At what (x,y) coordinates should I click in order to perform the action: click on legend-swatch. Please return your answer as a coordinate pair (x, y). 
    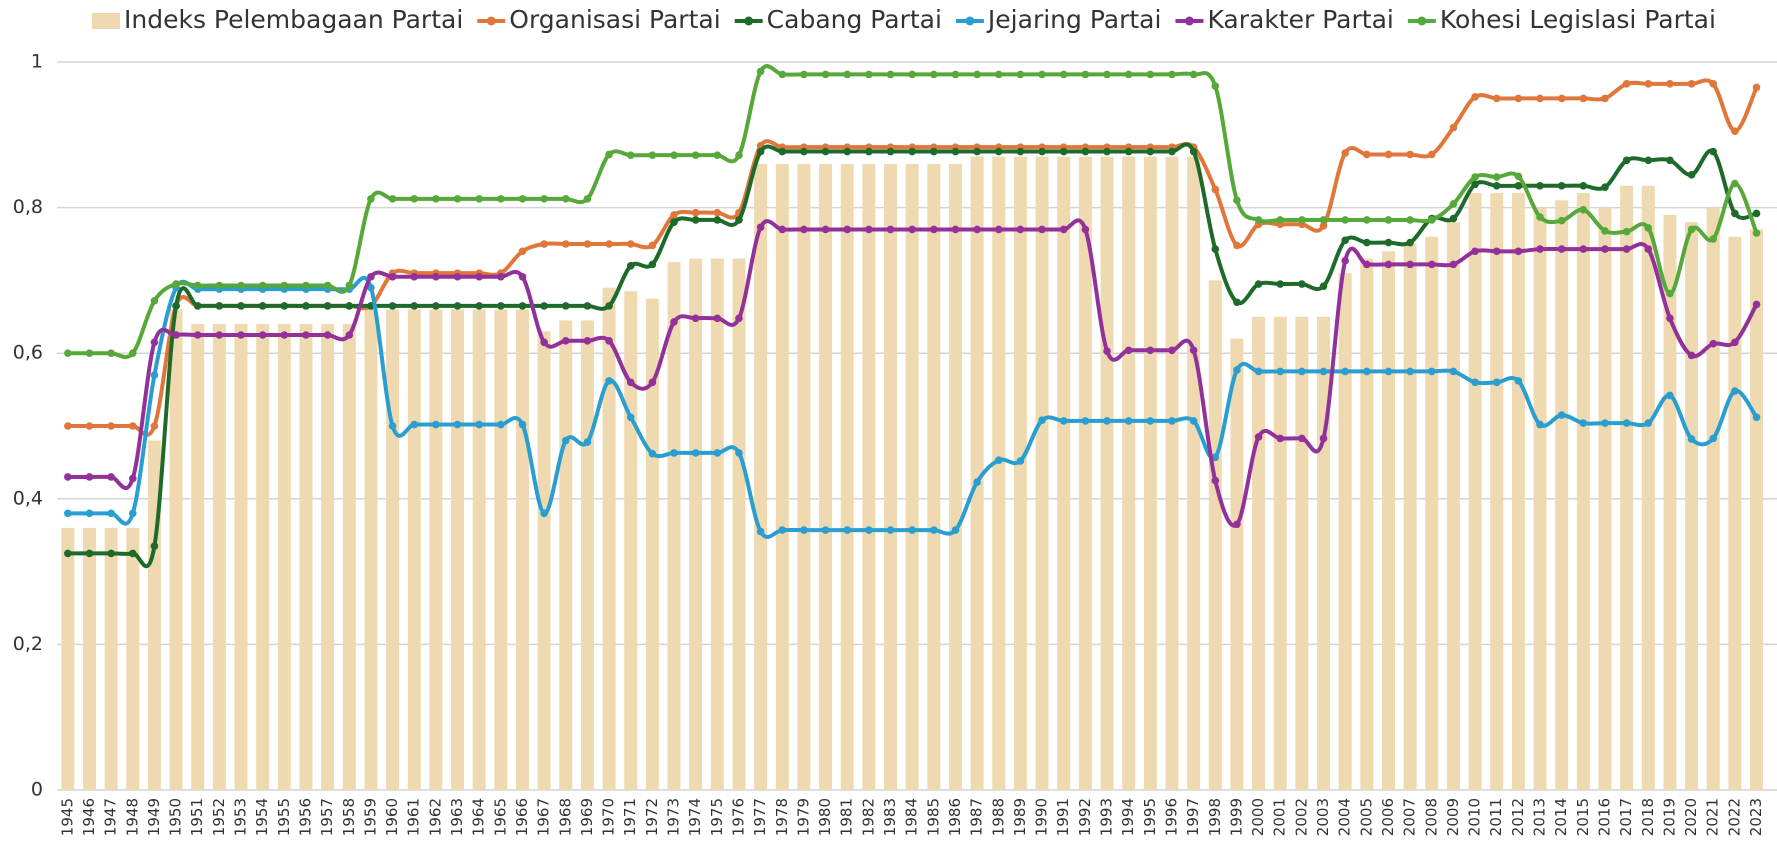
    Looking at the image, I should click on (491, 21).